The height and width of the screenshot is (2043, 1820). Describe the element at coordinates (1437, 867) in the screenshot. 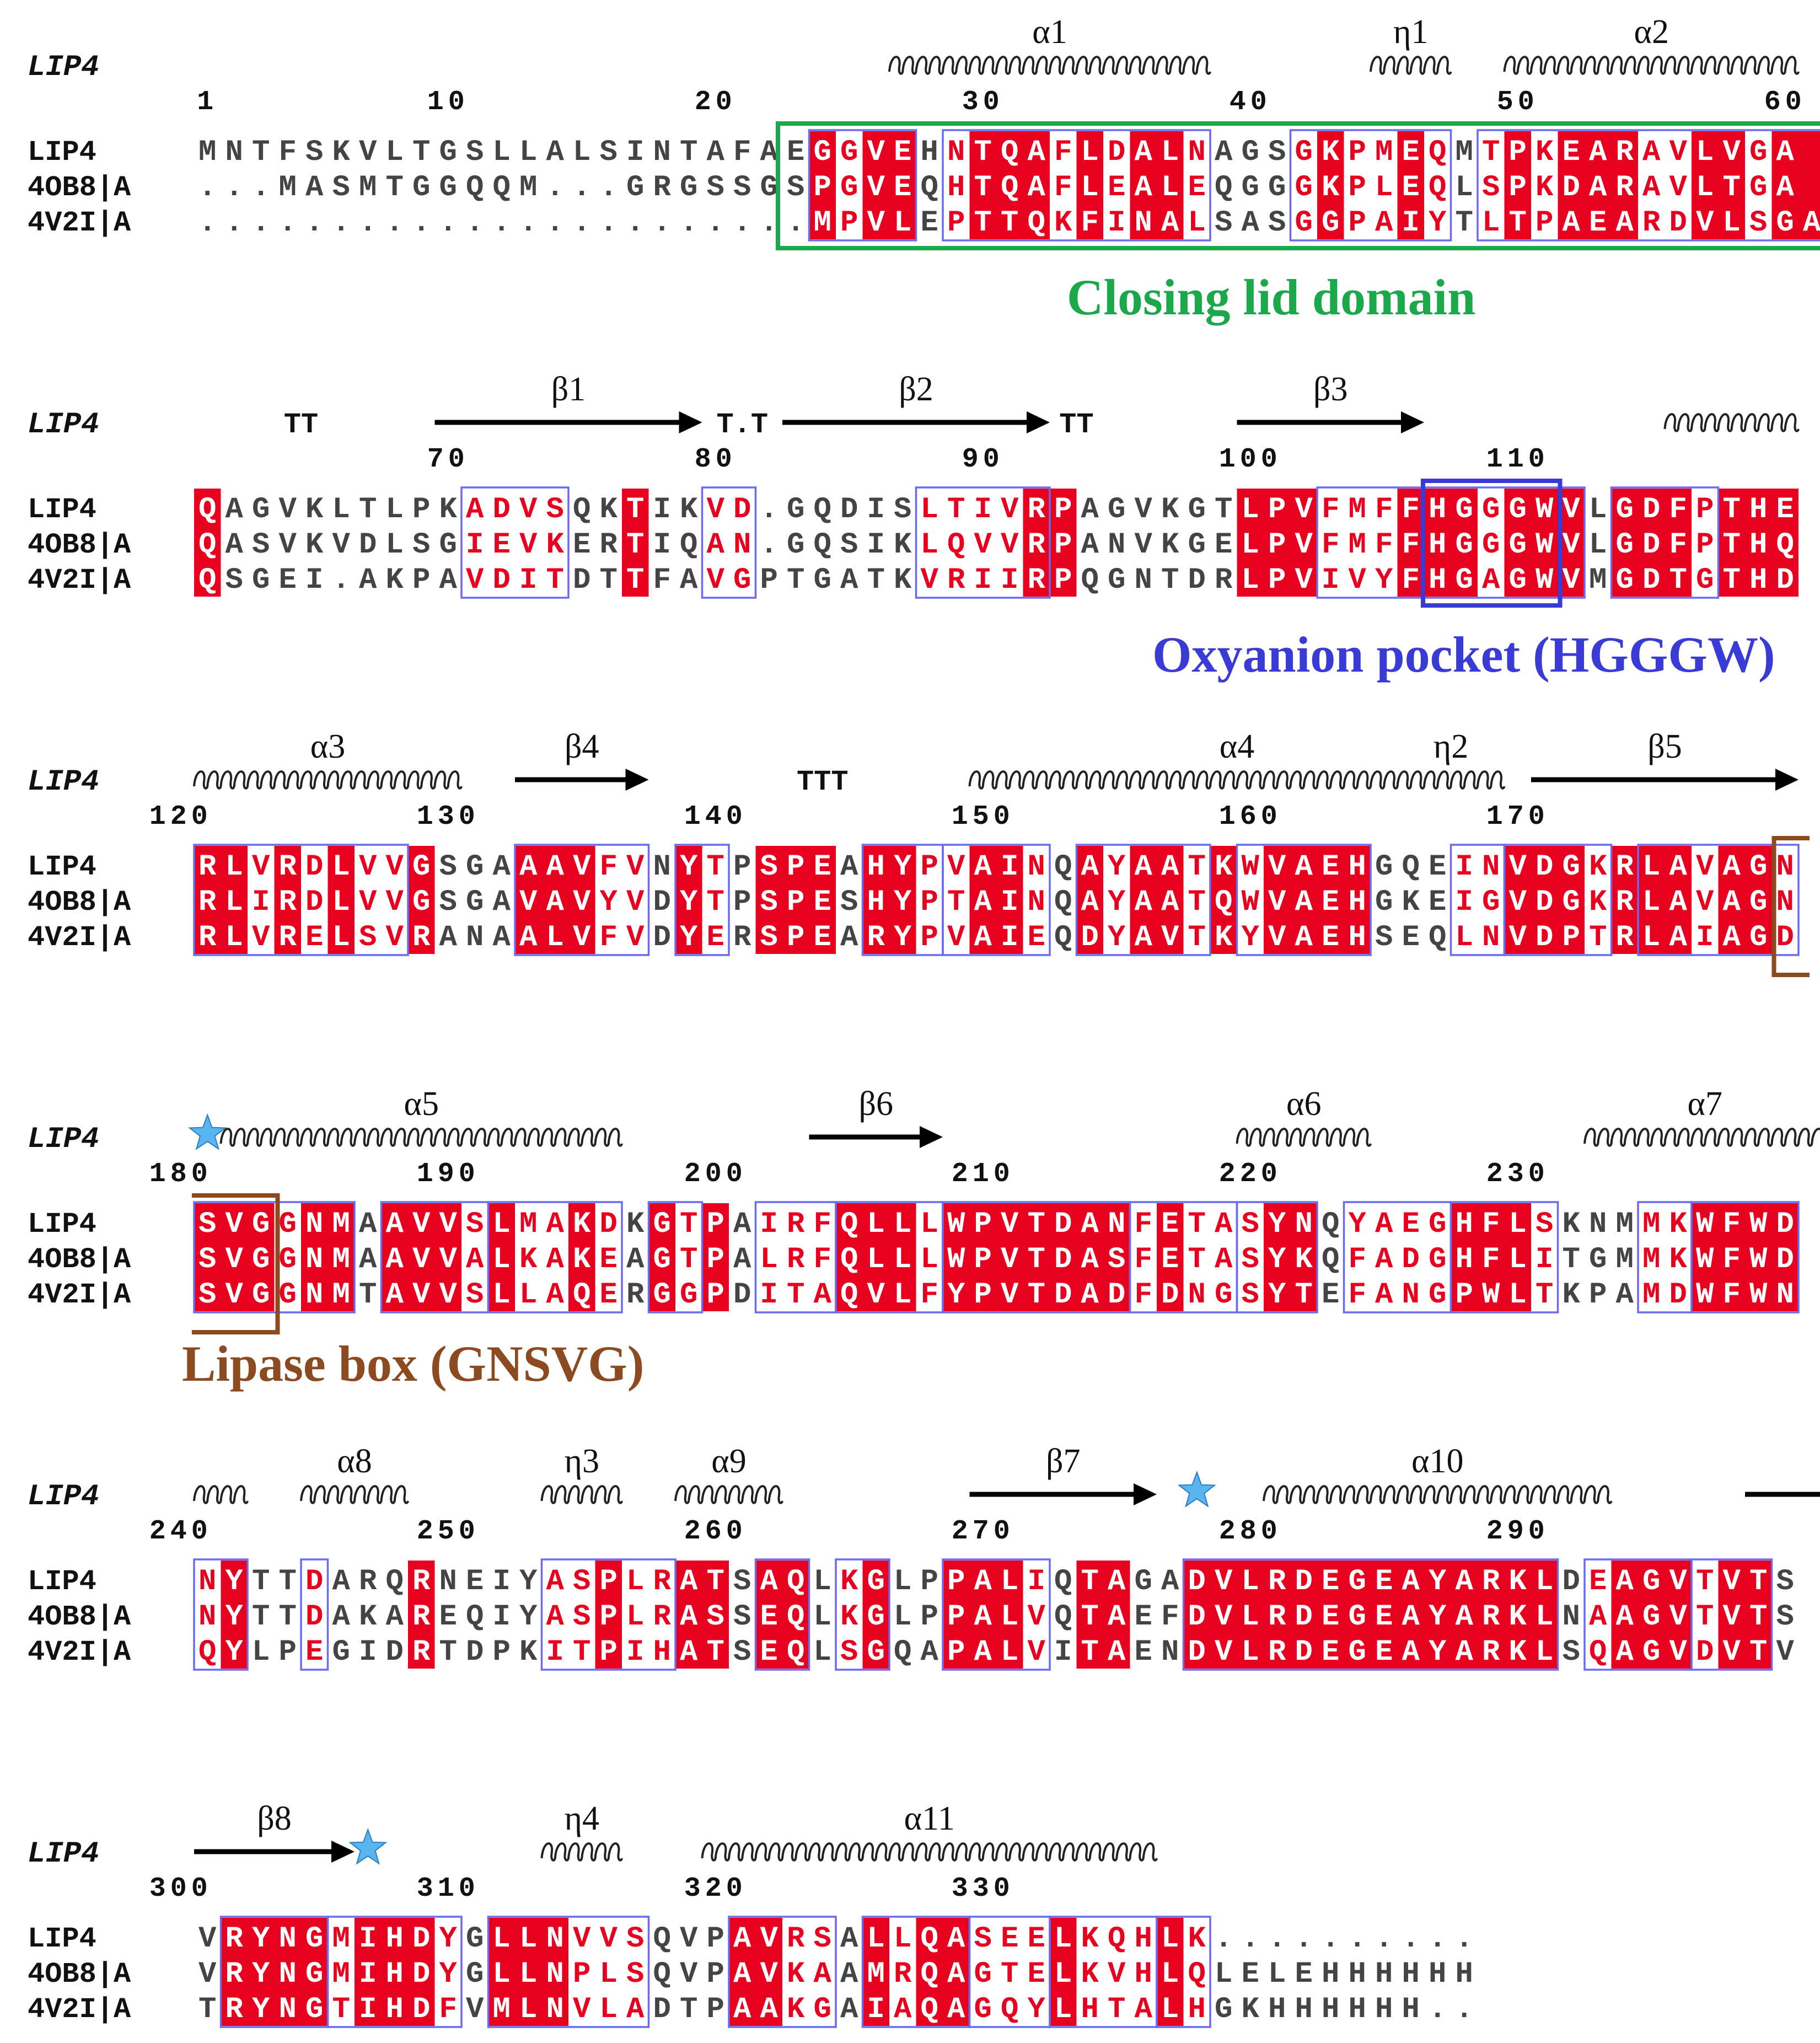

I see `residue: E` at that location.